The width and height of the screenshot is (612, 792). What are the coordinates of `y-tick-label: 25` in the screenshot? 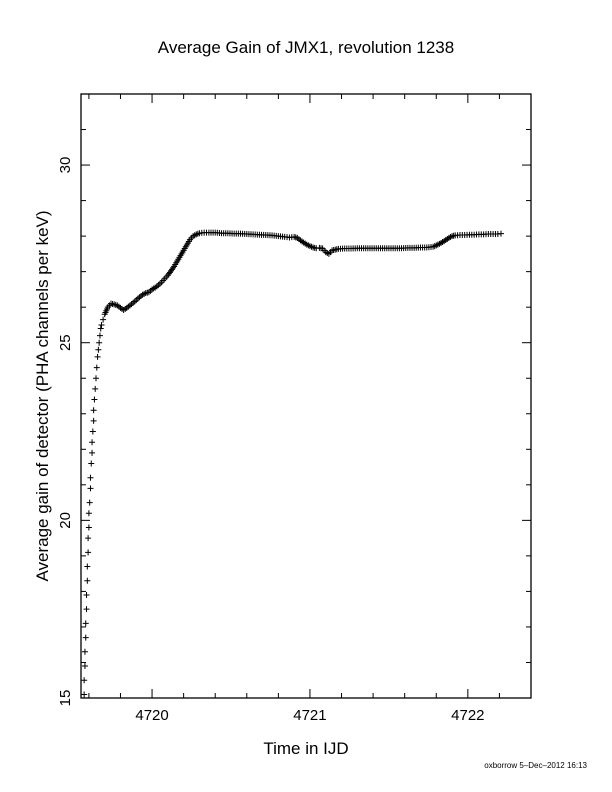 It's located at (65, 342).